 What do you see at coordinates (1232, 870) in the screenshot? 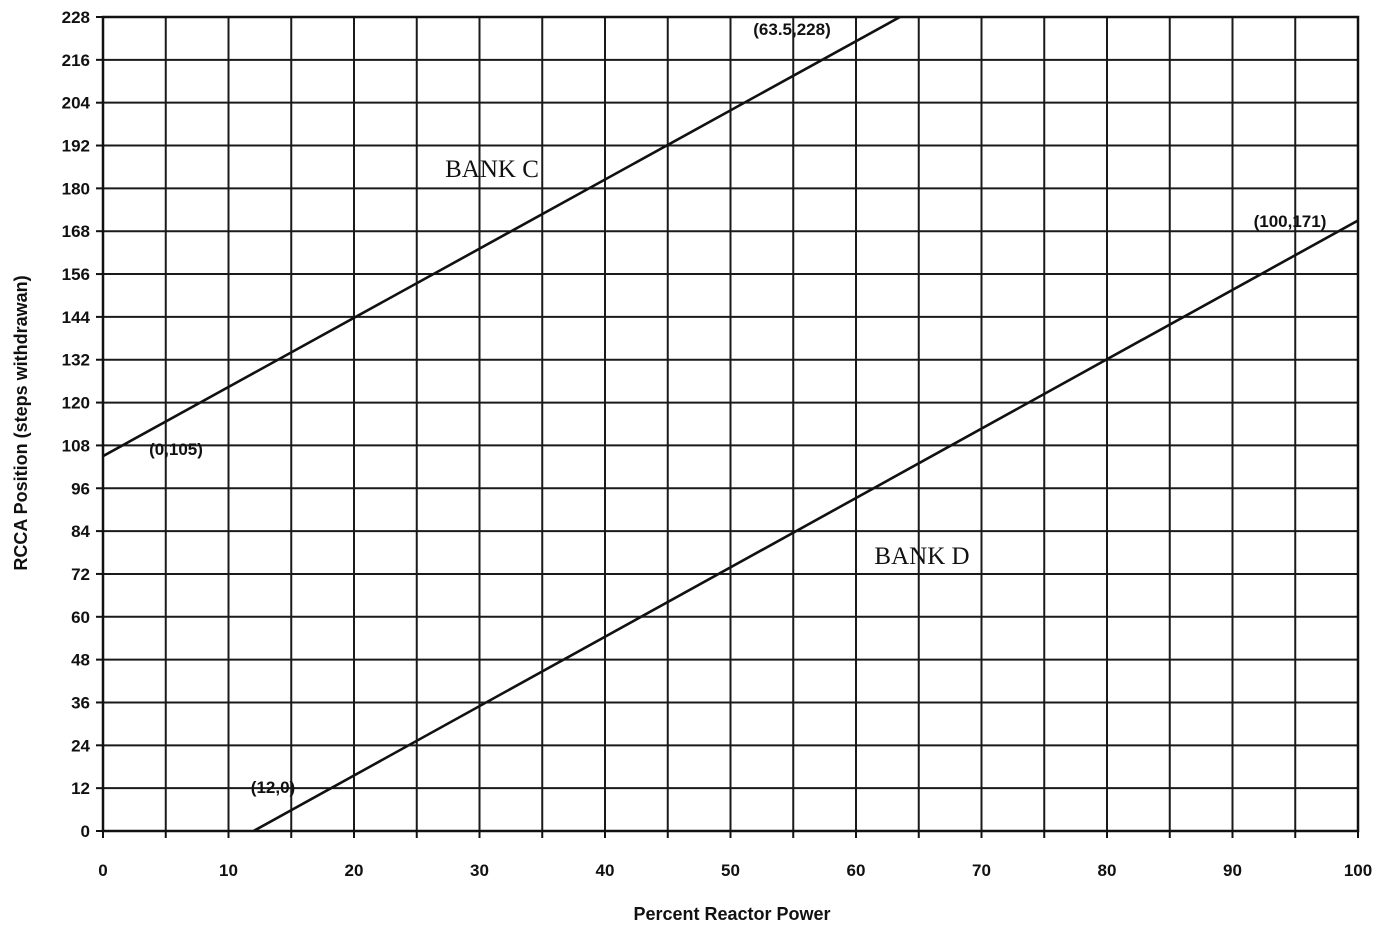
I see `x-tick-label: 90` at bounding box center [1232, 870].